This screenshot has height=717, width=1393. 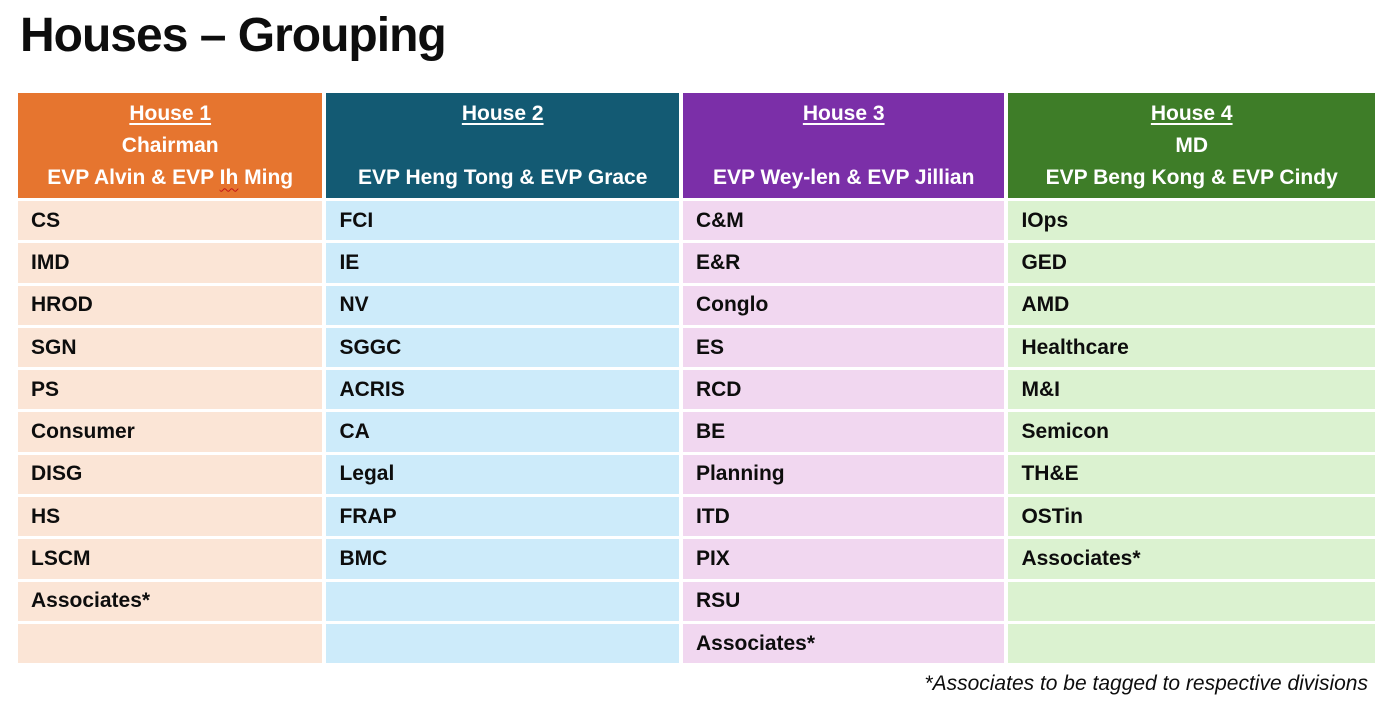 What do you see at coordinates (1191, 305) in the screenshot?
I see `table-cell: AMD` at bounding box center [1191, 305].